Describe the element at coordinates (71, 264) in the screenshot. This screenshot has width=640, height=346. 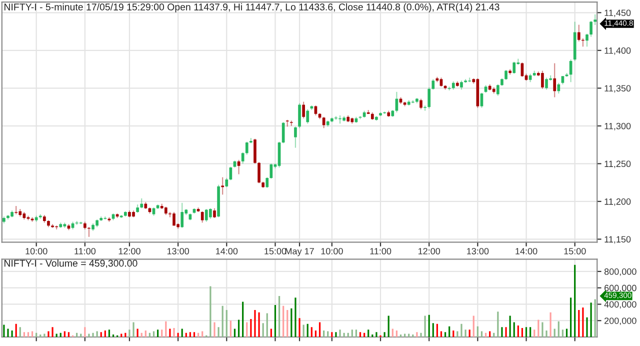
I see `chart-title: NIFTY-I - Volume = 459,300.00` at that location.